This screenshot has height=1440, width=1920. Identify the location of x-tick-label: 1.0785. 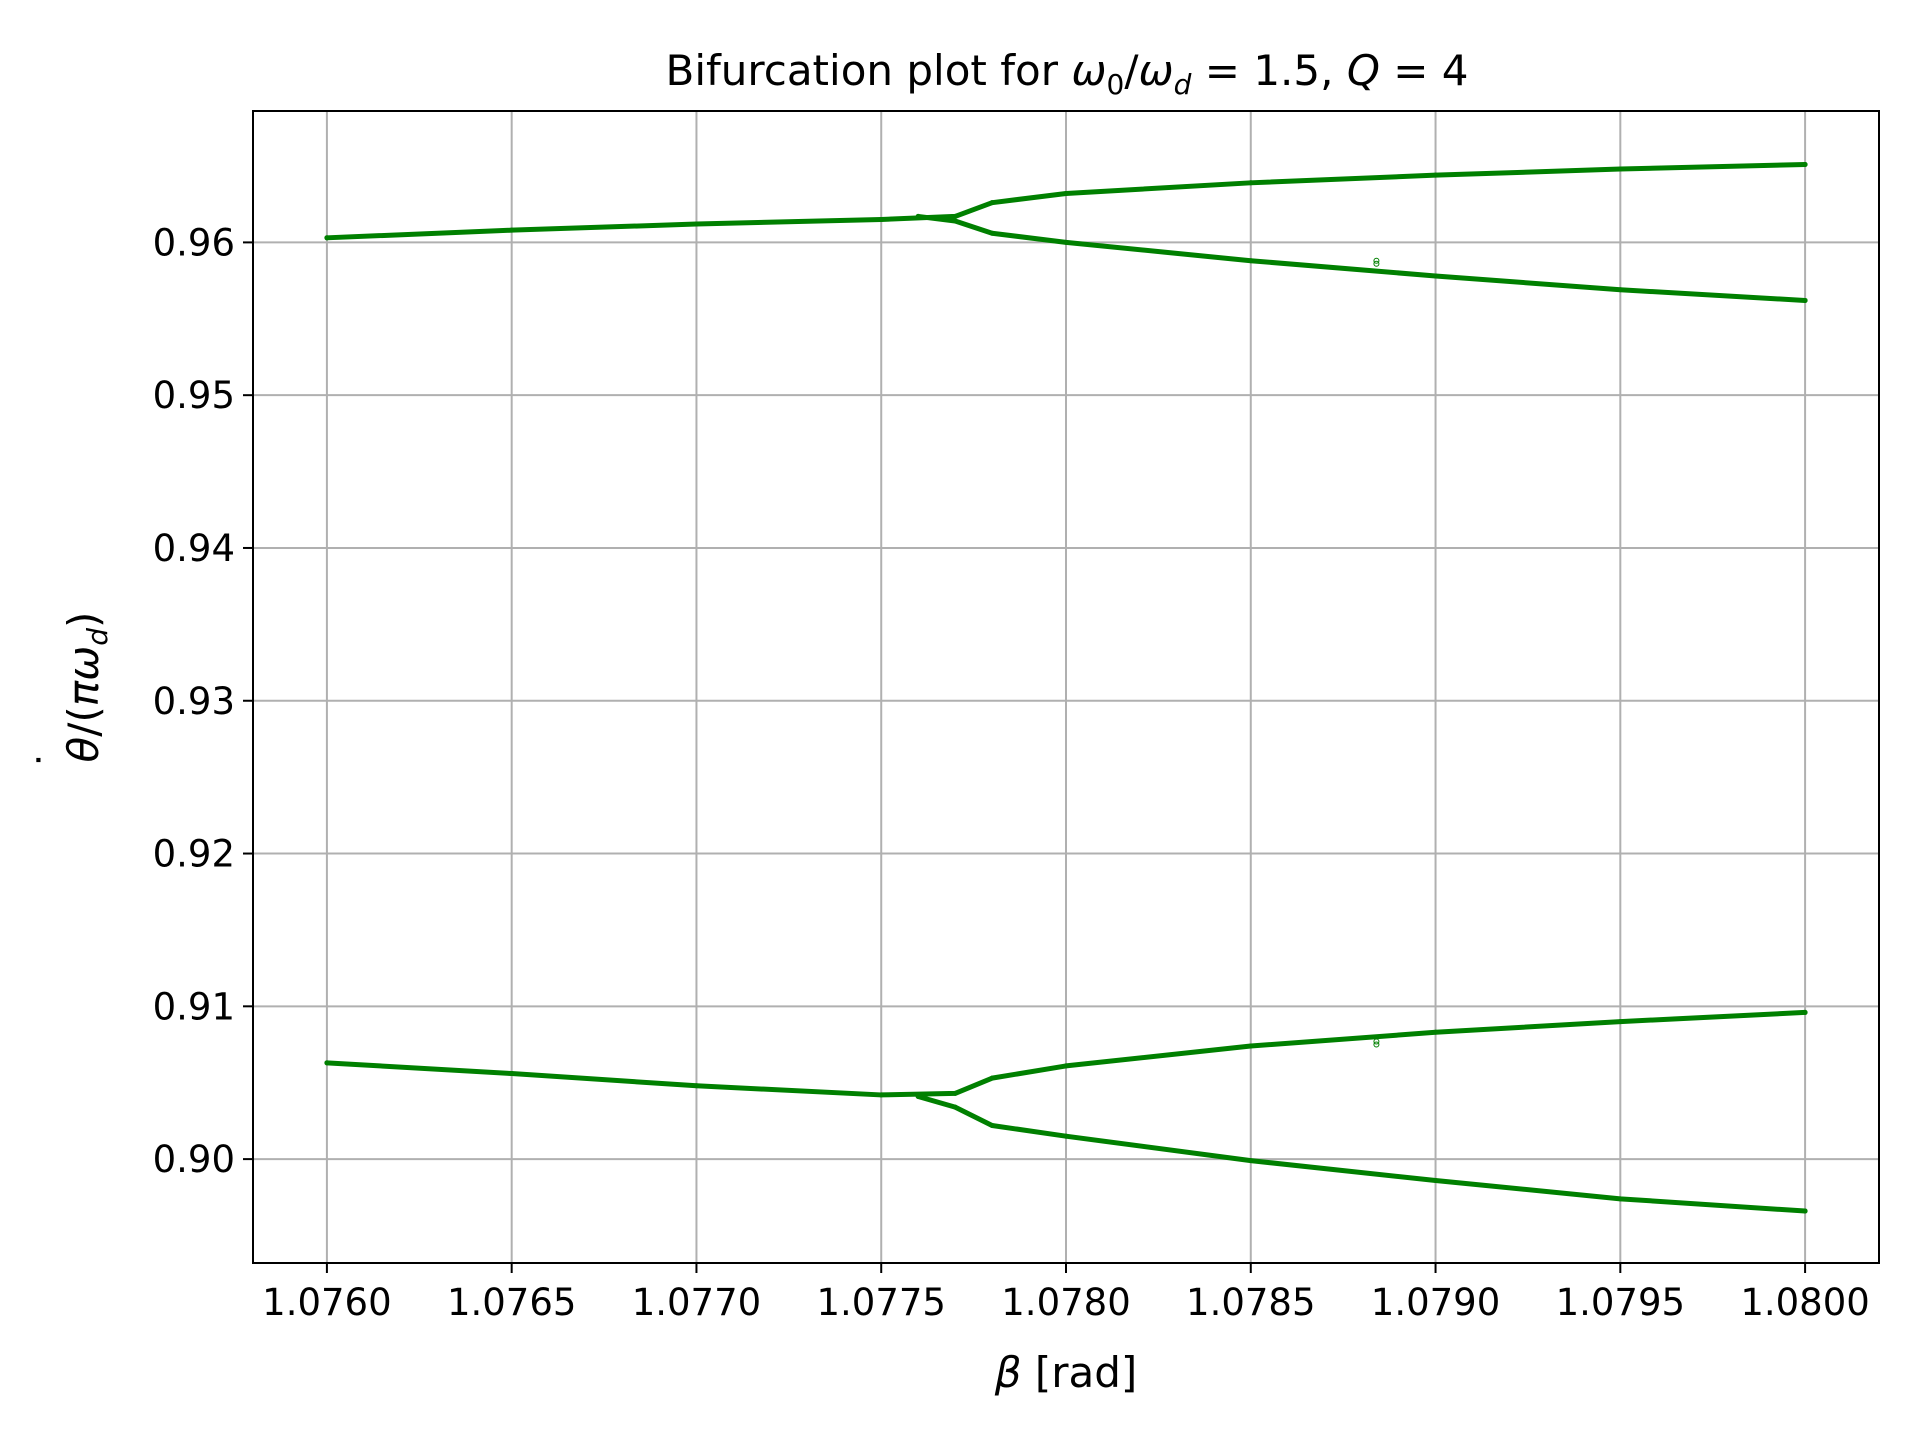
(1250, 1302).